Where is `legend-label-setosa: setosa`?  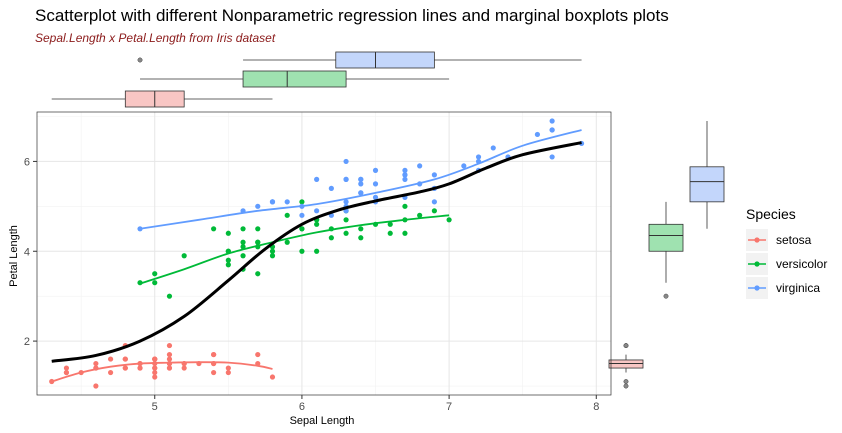
legend-label-setosa: setosa is located at coordinates (794, 240).